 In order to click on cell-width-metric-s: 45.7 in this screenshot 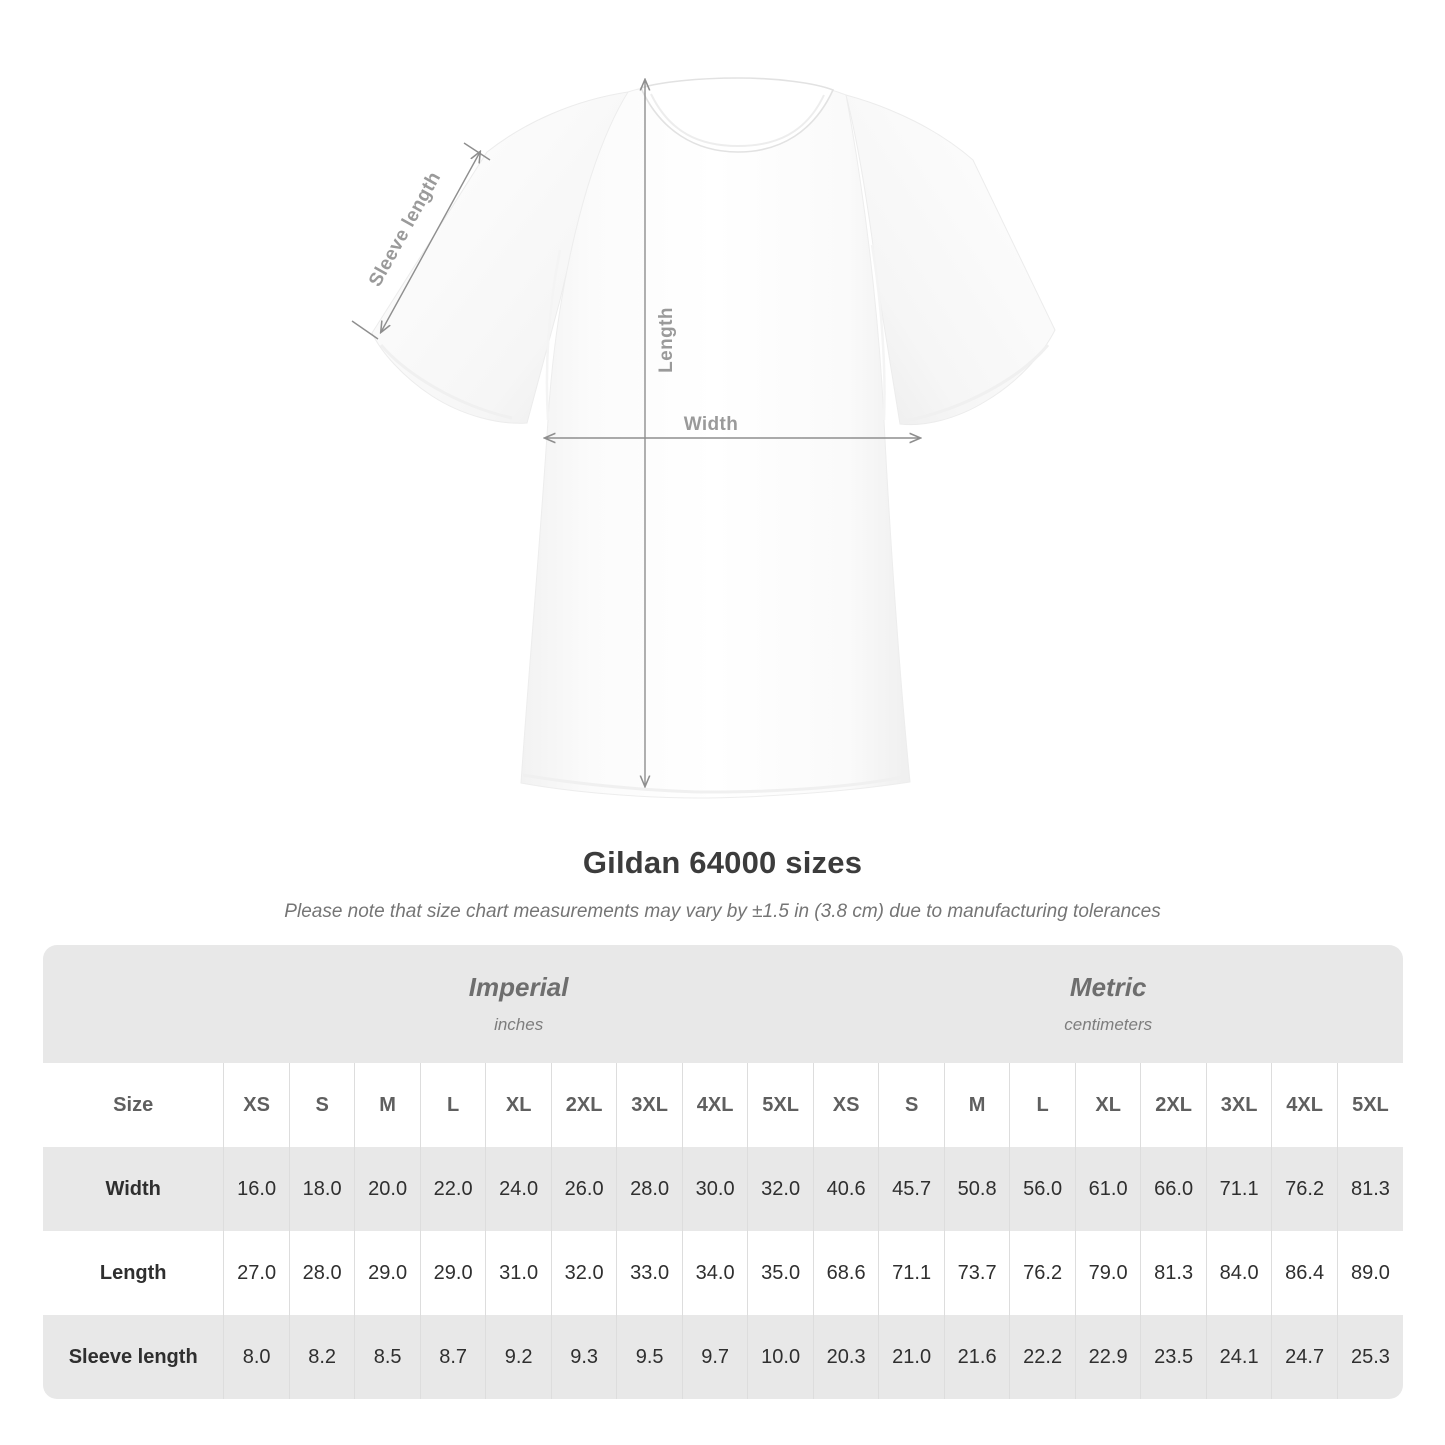, I will do `click(911, 1189)`.